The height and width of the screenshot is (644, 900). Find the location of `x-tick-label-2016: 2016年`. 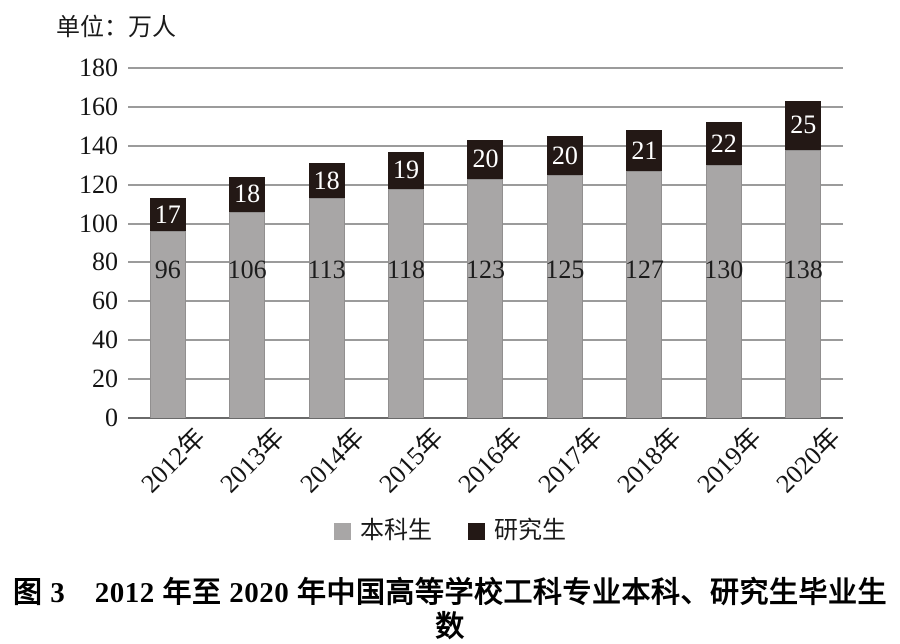

x-tick-label-2016: 2016年 is located at coordinates (490, 460).